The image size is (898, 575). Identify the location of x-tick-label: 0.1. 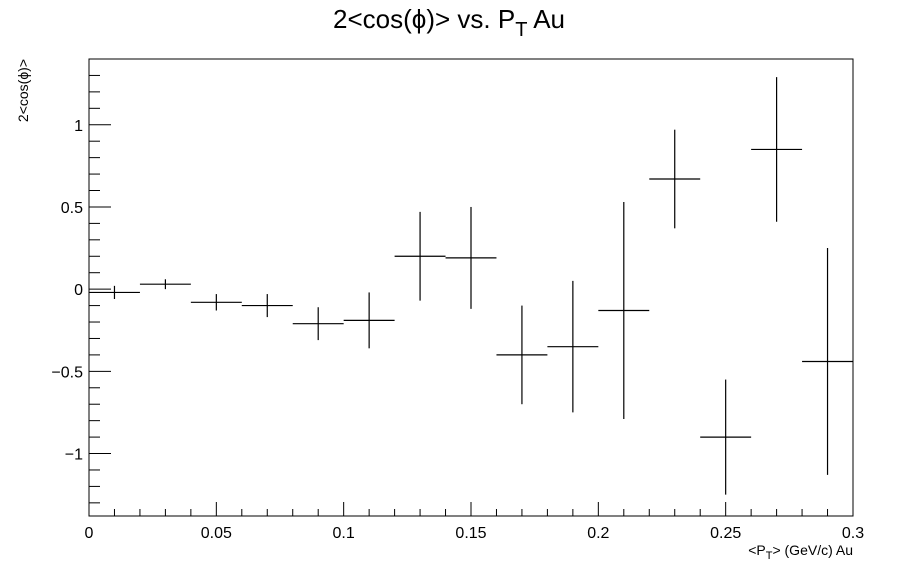
(344, 533).